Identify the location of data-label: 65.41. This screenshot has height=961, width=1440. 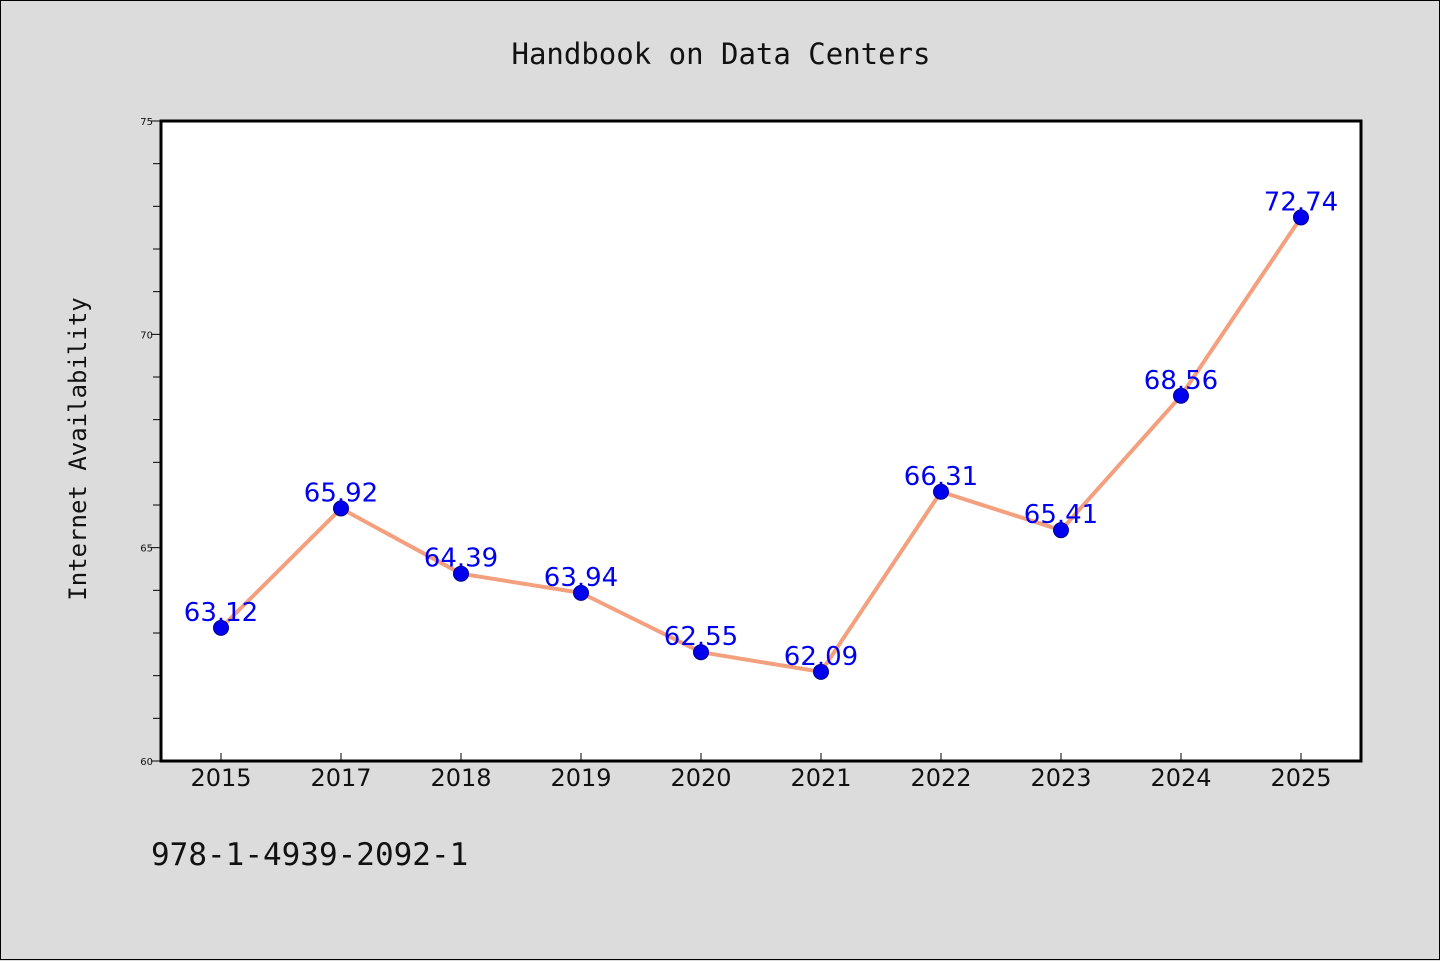
(1061, 515).